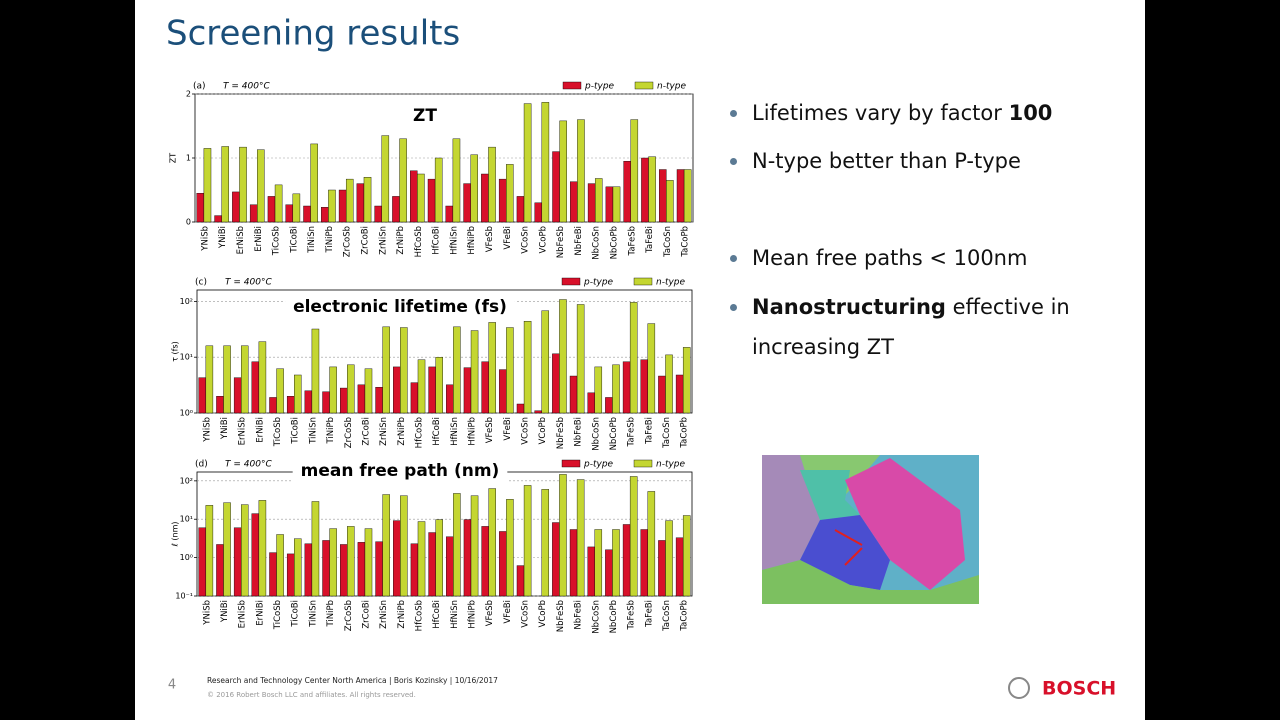 The height and width of the screenshot is (720, 1280). Describe the element at coordinates (911, 327) in the screenshot. I see `bullet-text: effective in increasing ZT` at that location.